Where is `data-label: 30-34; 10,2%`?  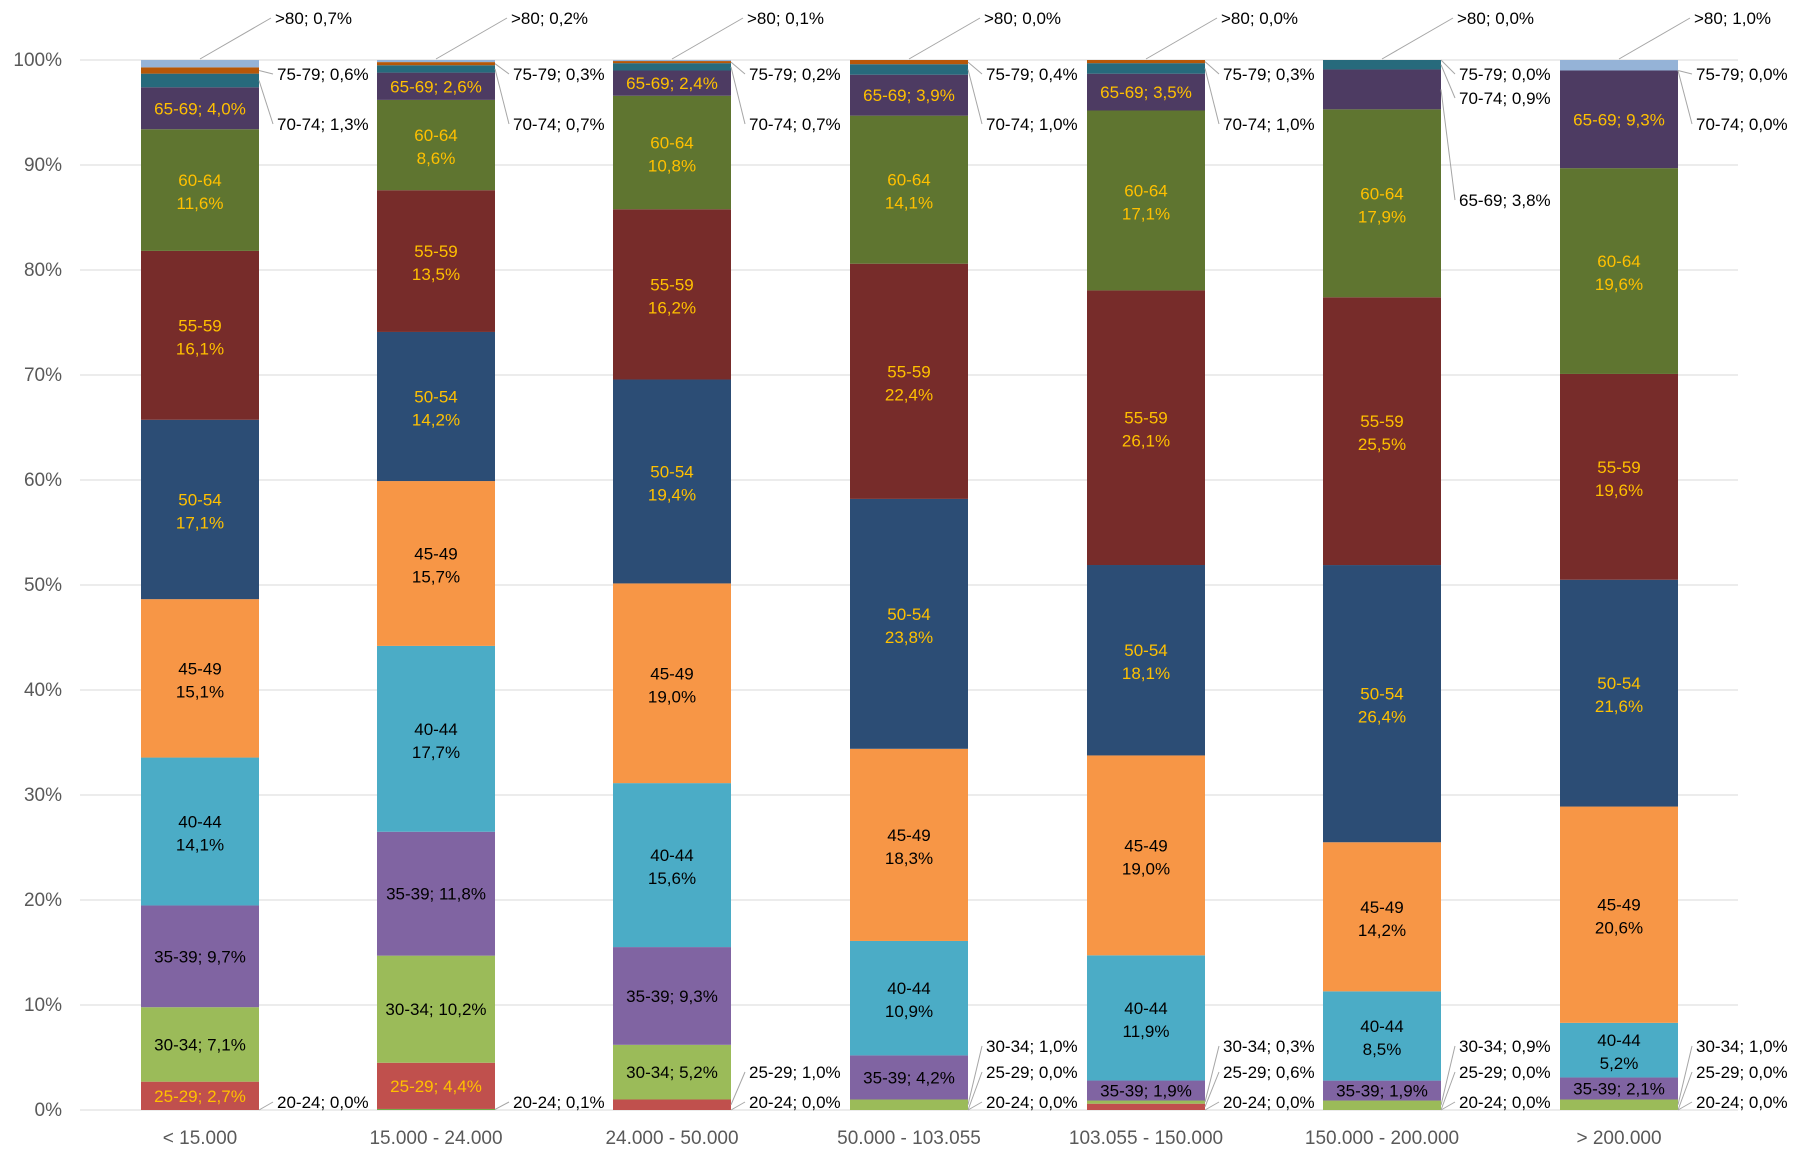 data-label: 30-34; 10,2% is located at coordinates (435, 1009).